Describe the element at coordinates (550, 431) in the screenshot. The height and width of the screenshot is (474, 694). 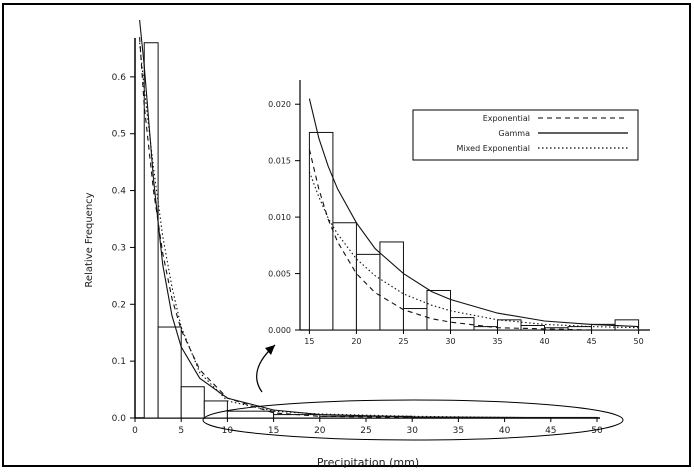
I see `main-x-tick-label: 45` at that location.